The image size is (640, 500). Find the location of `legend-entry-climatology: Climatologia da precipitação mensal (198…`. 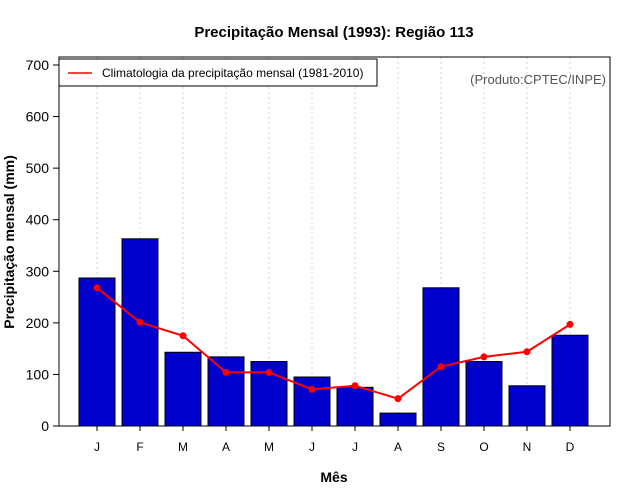

legend-entry-climatology: Climatologia da precipitação mensal (198… is located at coordinates (232, 73).